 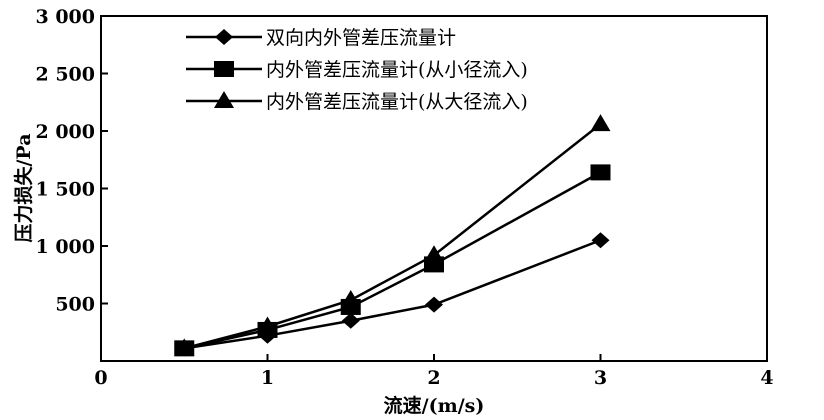 I want to click on x-tick-label: 4, so click(x=766, y=378).